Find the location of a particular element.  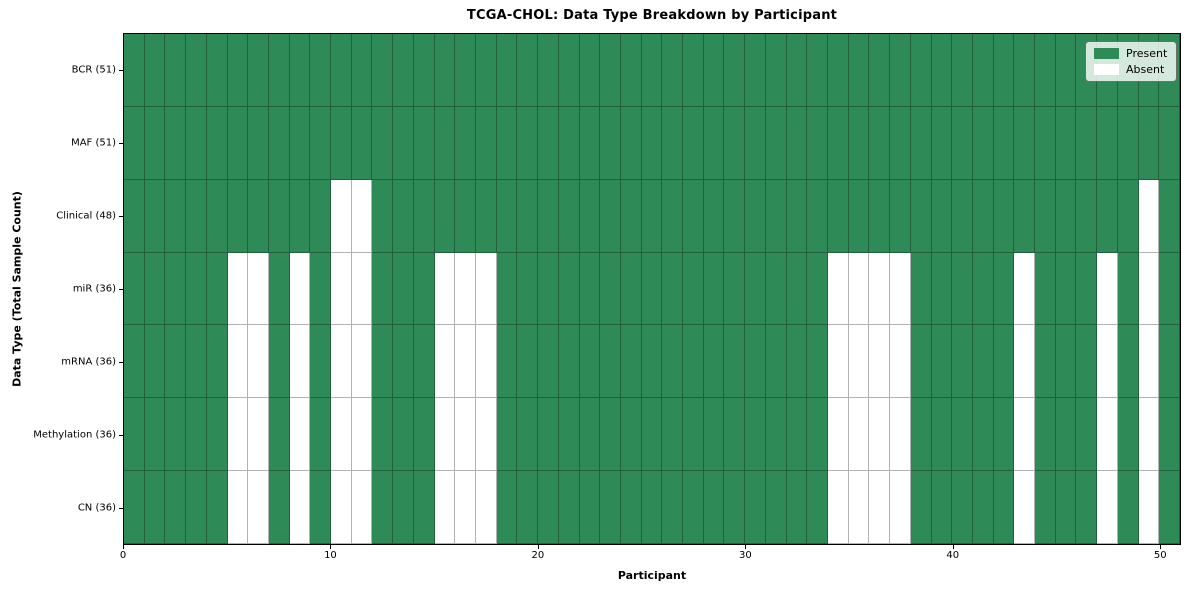

y-tick-label: Clinical (48) is located at coordinates (86, 216).